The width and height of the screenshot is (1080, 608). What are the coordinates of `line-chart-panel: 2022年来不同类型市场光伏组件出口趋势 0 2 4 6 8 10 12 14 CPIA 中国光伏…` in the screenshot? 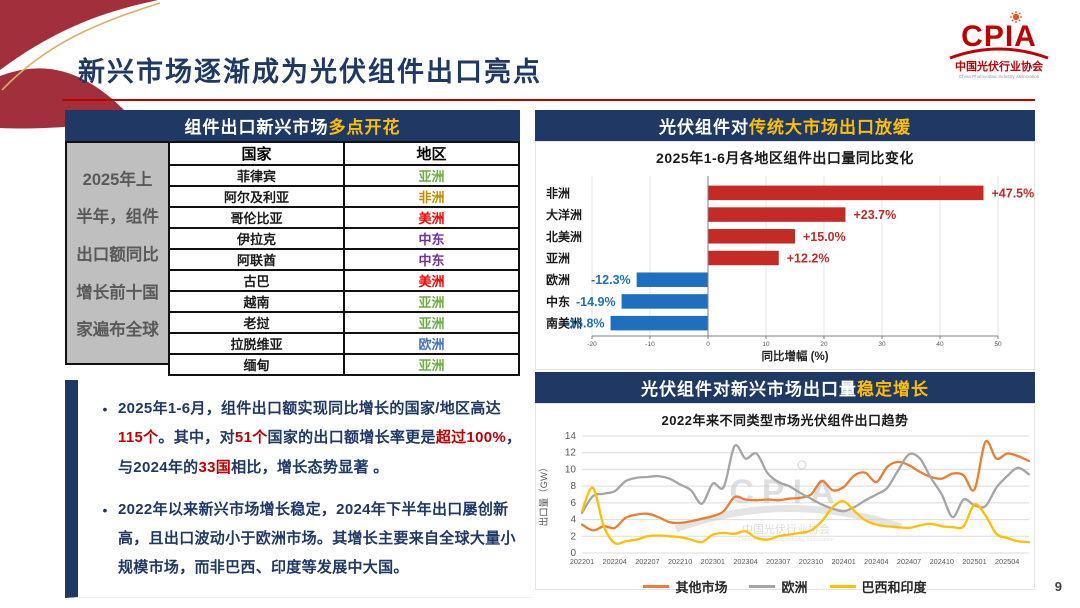 It's located at (785, 499).